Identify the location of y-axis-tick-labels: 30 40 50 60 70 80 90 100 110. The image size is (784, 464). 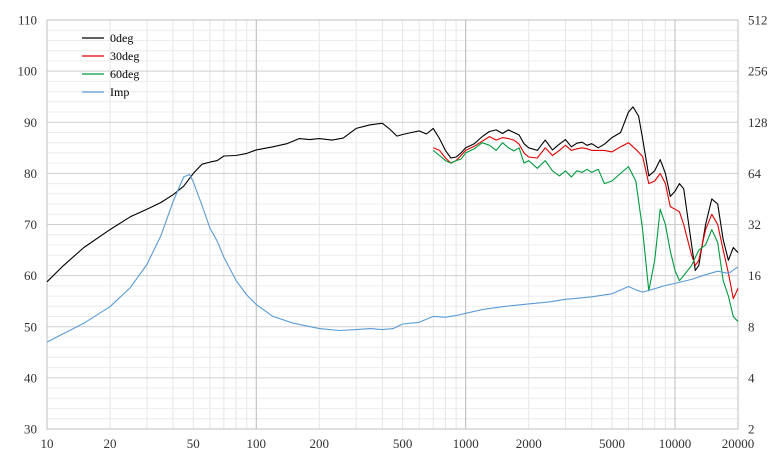
(28, 225).